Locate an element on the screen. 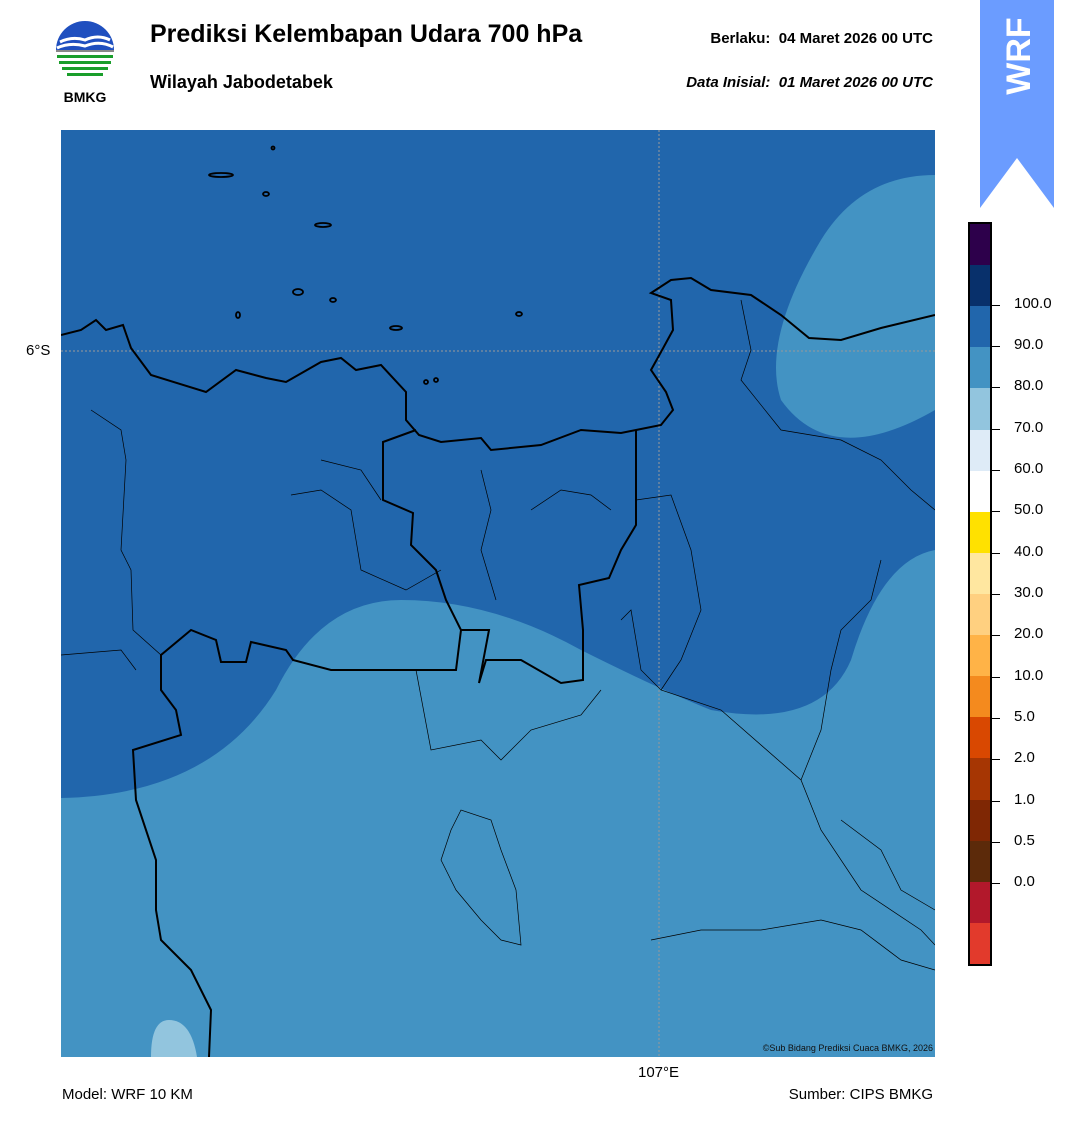 The image size is (1081, 1128). wrf-badge-shape: WRF is located at coordinates (1017, 104).